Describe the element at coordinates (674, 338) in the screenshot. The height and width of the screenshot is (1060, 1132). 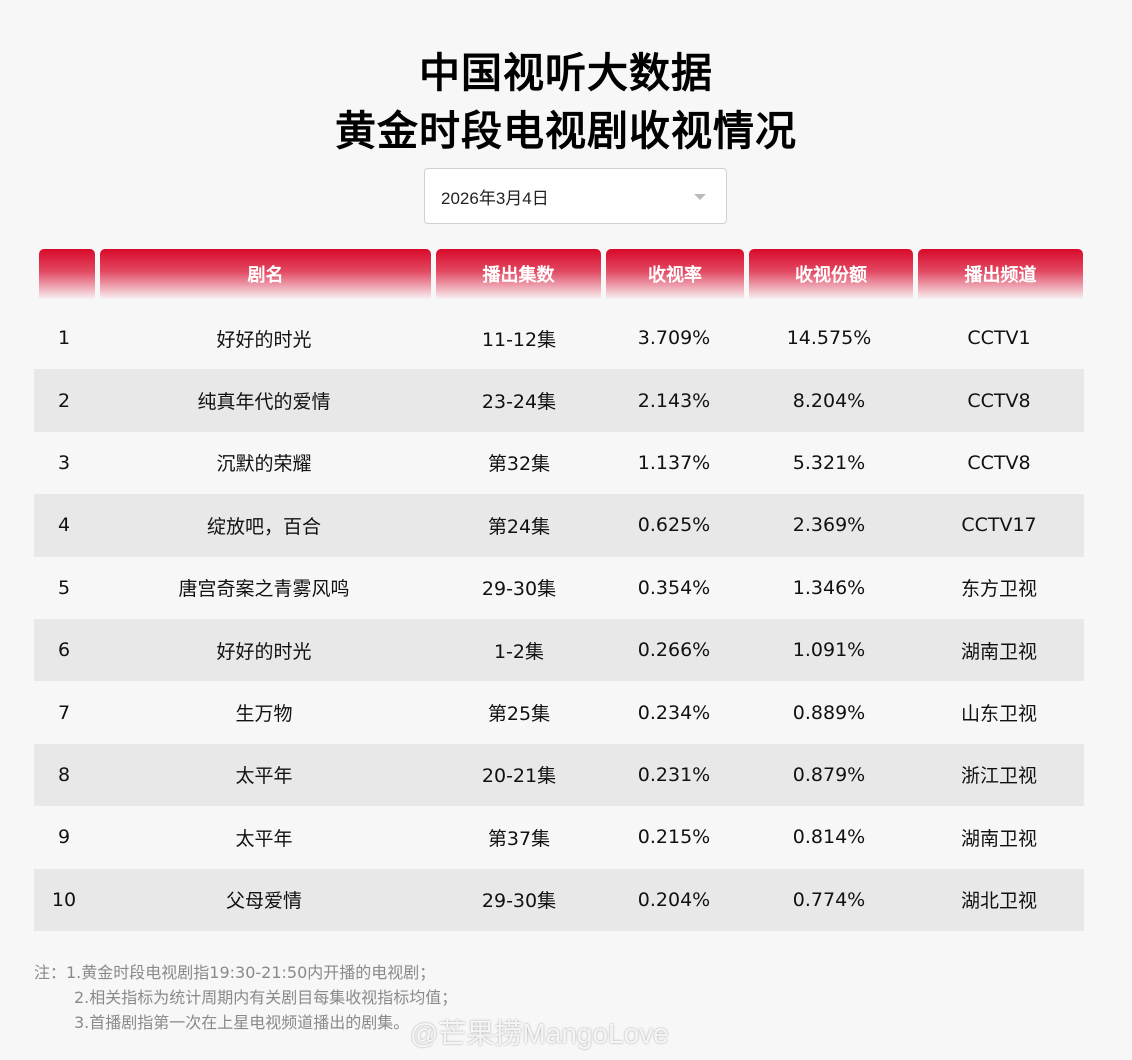
I see `rating-cell: 3.709%` at that location.